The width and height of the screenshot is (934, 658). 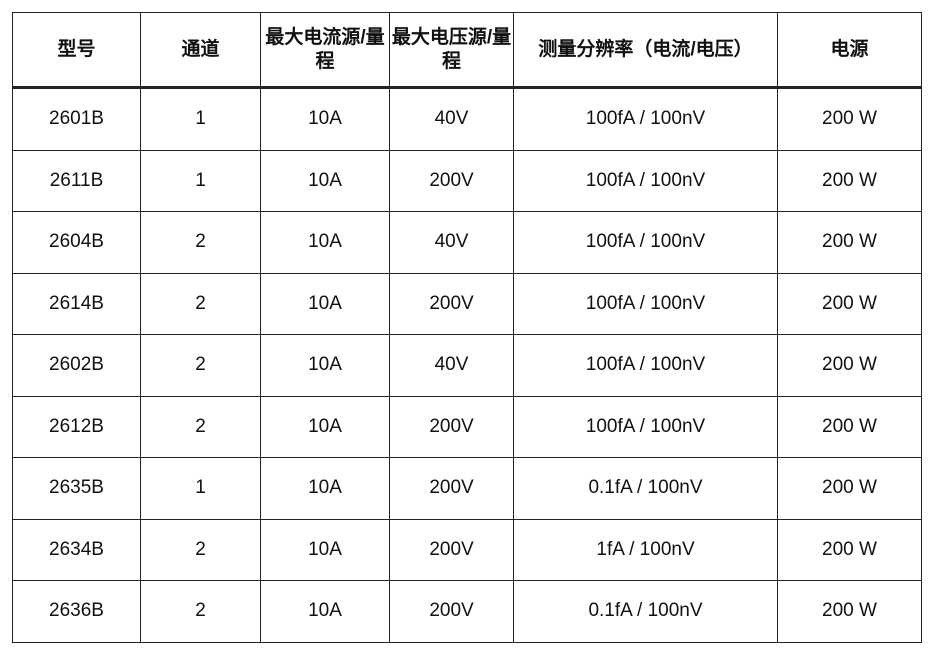 I want to click on header-max-current: 最大电流源/量程, so click(x=325, y=50).